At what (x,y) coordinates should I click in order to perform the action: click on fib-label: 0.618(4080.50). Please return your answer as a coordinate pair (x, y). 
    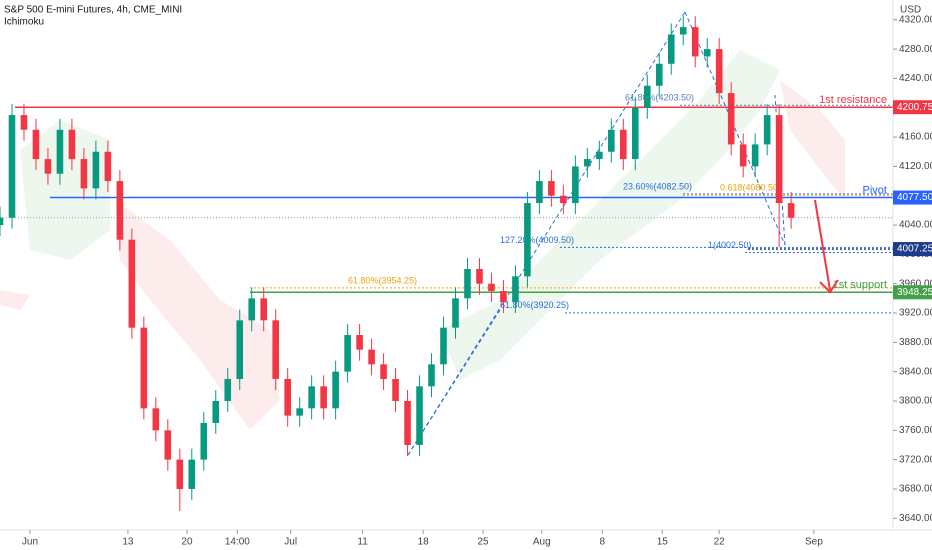
    Looking at the image, I should click on (750, 188).